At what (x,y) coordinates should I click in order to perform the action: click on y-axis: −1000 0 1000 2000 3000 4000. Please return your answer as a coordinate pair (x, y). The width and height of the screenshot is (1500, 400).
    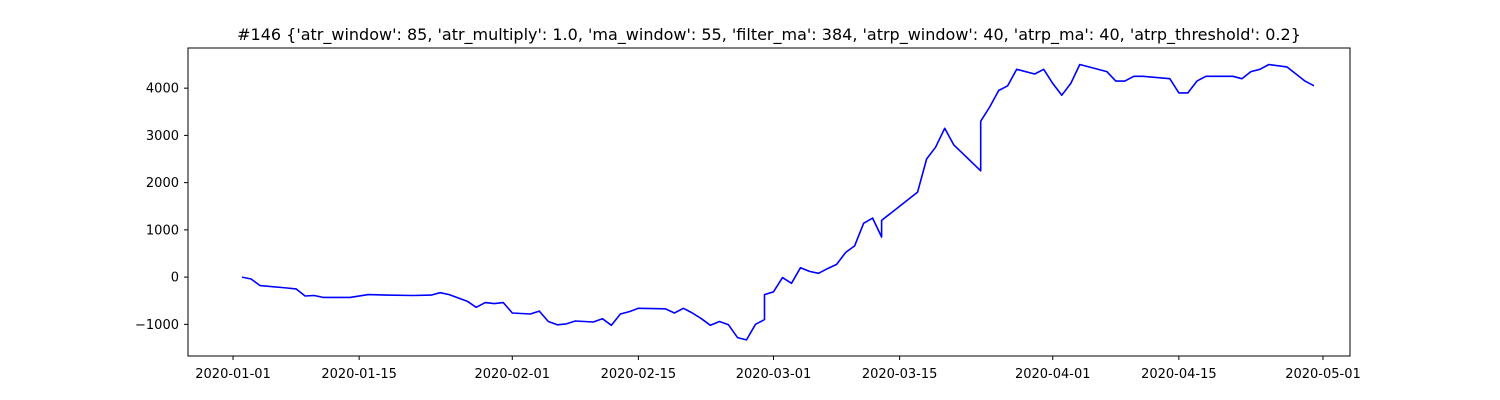
    Looking at the image, I should click on (161, 207).